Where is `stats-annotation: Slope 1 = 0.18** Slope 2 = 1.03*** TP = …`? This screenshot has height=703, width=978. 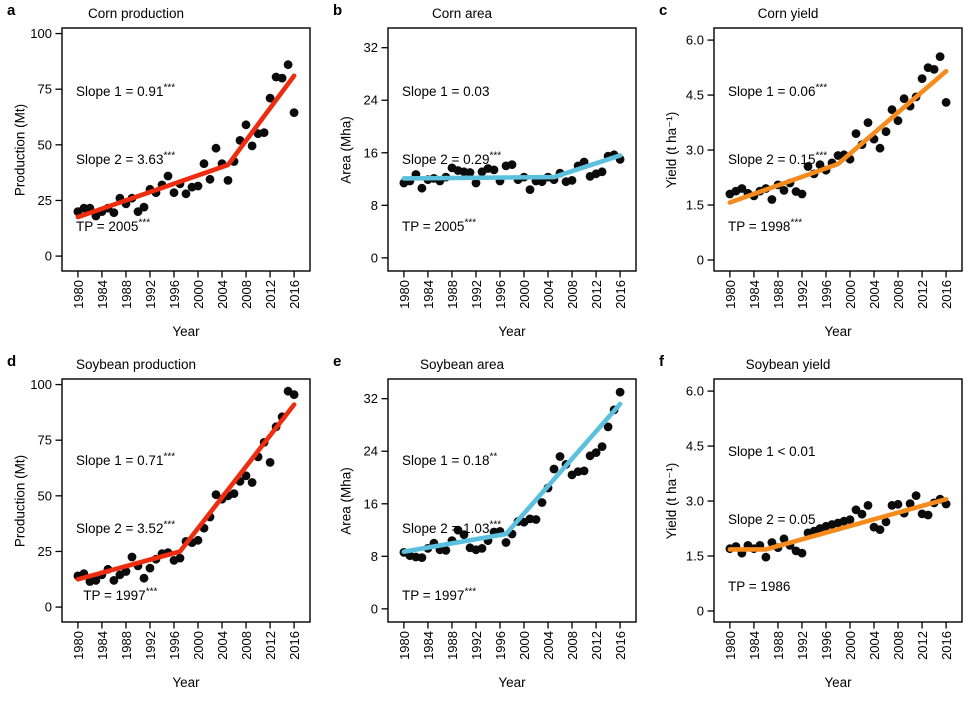
stats-annotation: Slope 1 = 0.18** Slope 2 = 1.03*** TP = … is located at coordinates (451, 529).